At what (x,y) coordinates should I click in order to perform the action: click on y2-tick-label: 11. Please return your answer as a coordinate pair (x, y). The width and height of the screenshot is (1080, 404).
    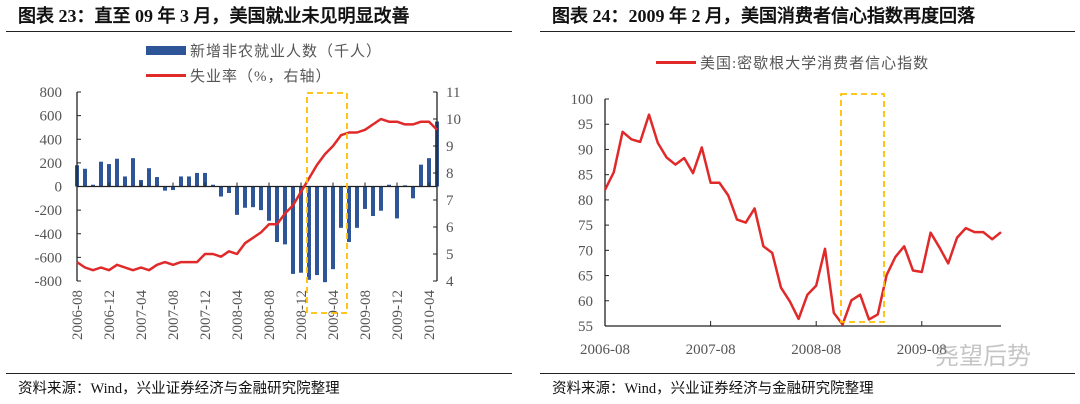
    Looking at the image, I should click on (453, 93).